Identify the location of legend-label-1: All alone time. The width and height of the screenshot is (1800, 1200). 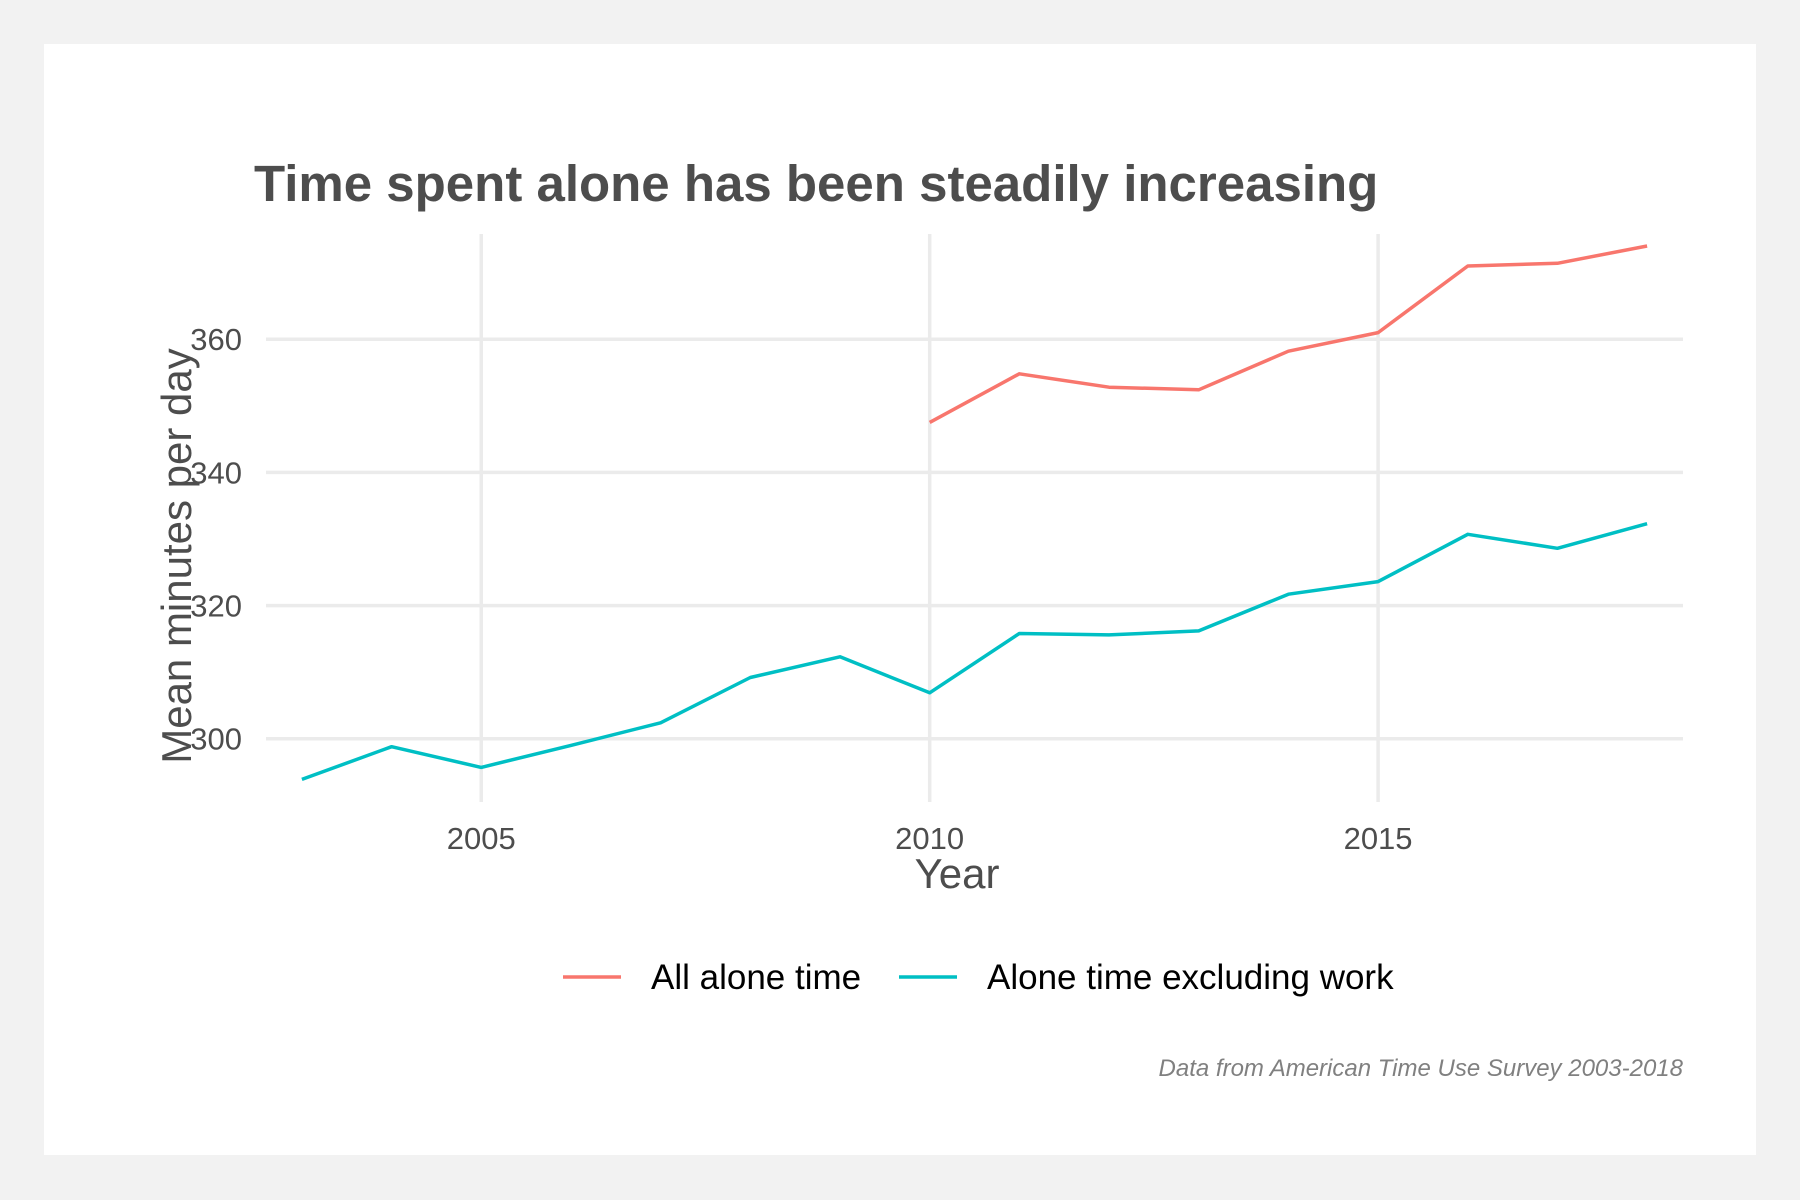
(756, 977).